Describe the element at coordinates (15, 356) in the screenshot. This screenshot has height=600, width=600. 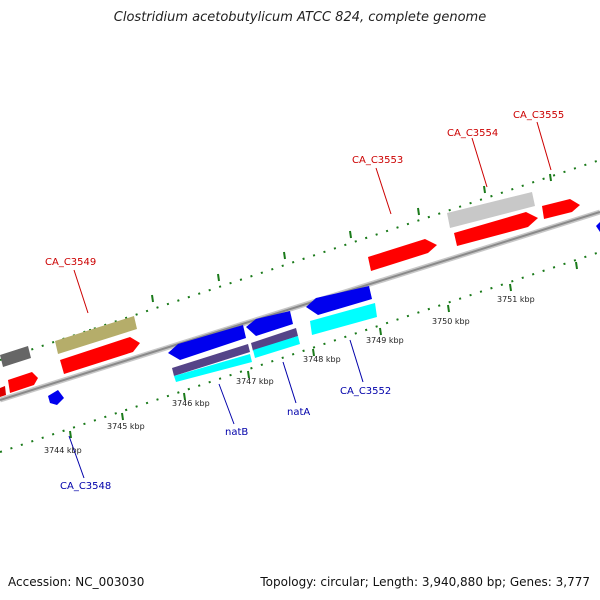
I see `gene-dark-gray` at that location.